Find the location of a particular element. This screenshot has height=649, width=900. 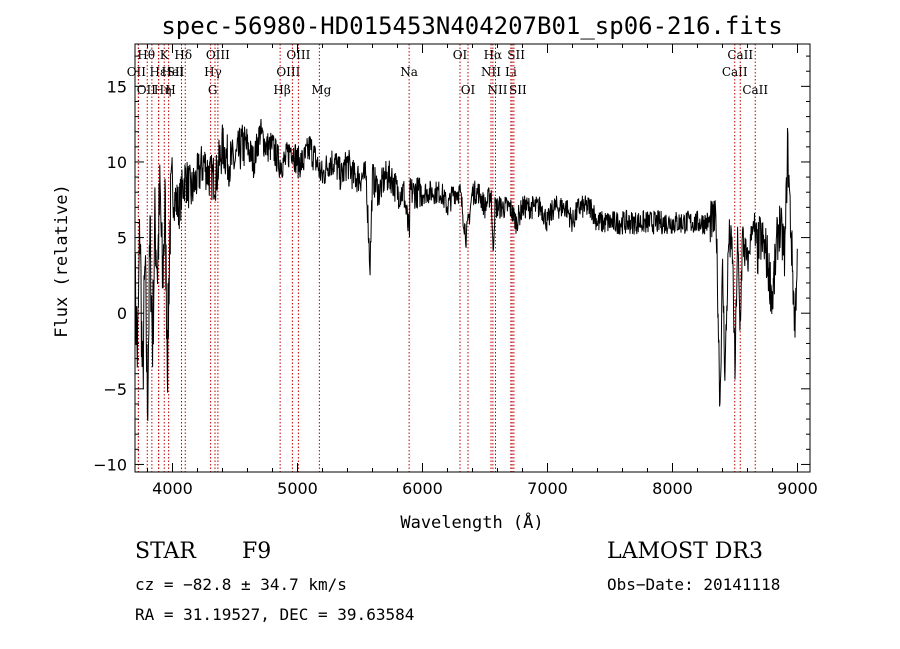

object-subclass: F9 is located at coordinates (257, 551).